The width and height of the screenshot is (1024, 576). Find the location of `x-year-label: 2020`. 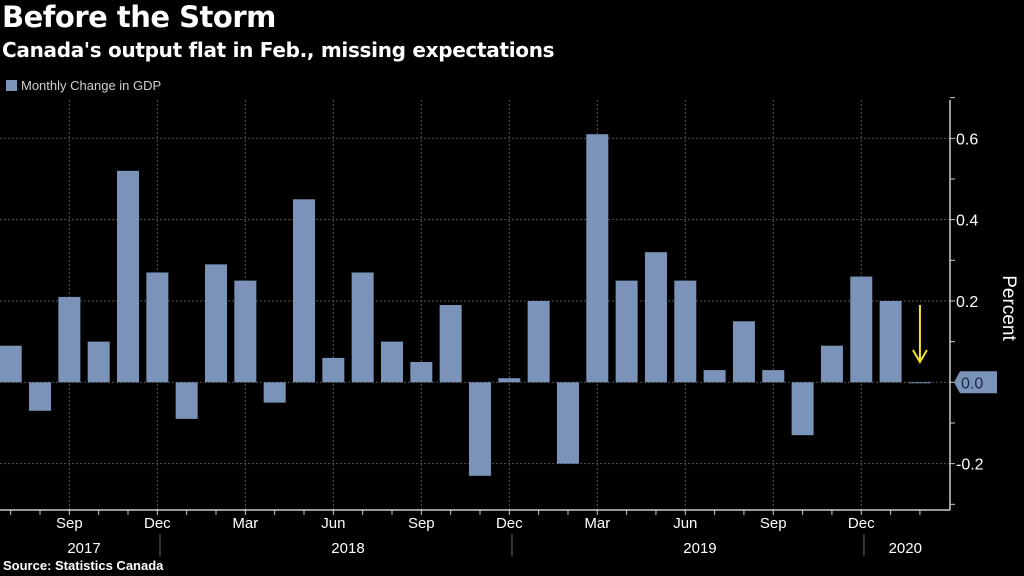

x-year-label: 2020 is located at coordinates (905, 548).